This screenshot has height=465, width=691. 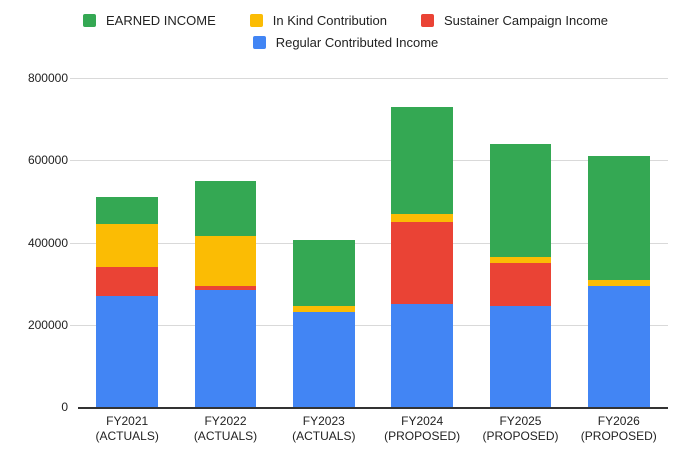 I want to click on y-axis: 0 200000 400000 600000 800000, so click(x=34, y=242).